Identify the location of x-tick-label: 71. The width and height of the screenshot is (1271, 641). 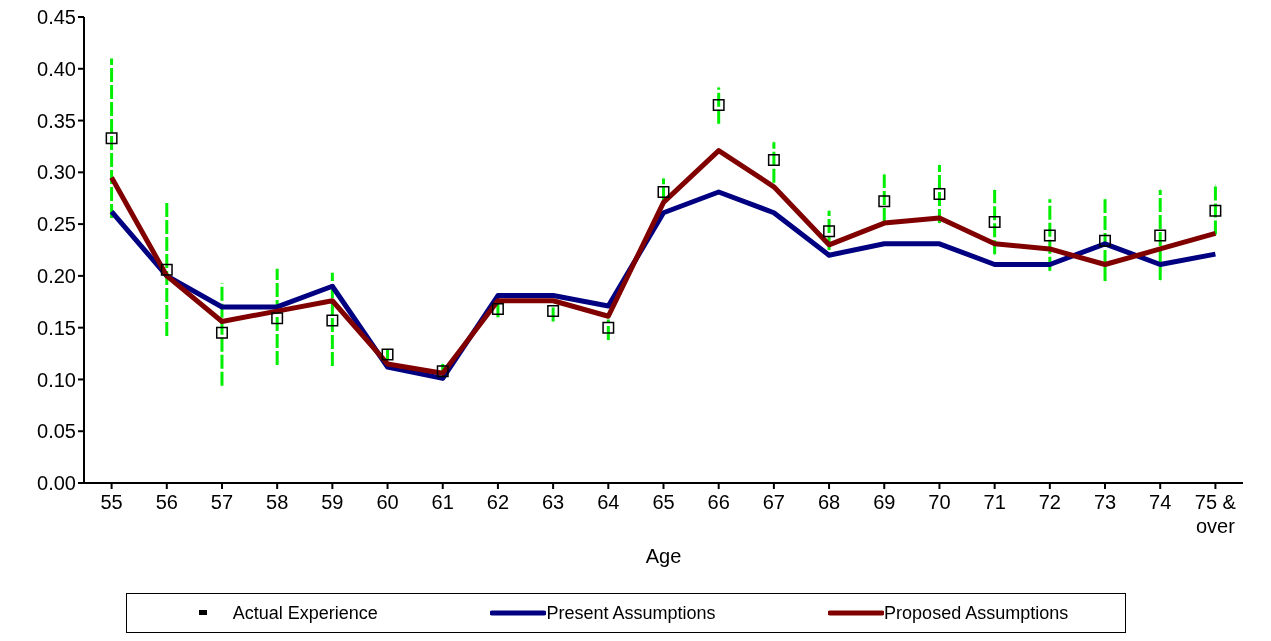
(994, 502).